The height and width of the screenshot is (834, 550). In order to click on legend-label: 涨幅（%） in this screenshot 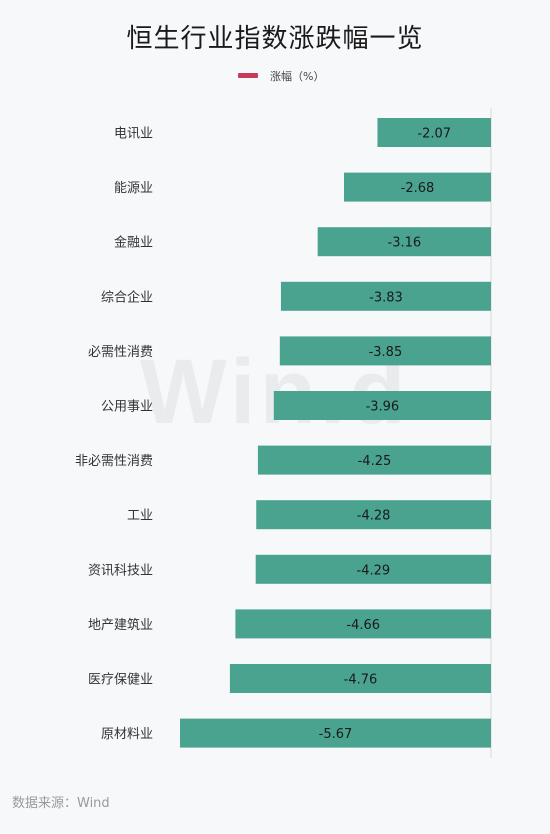, I will do `click(297, 76)`.